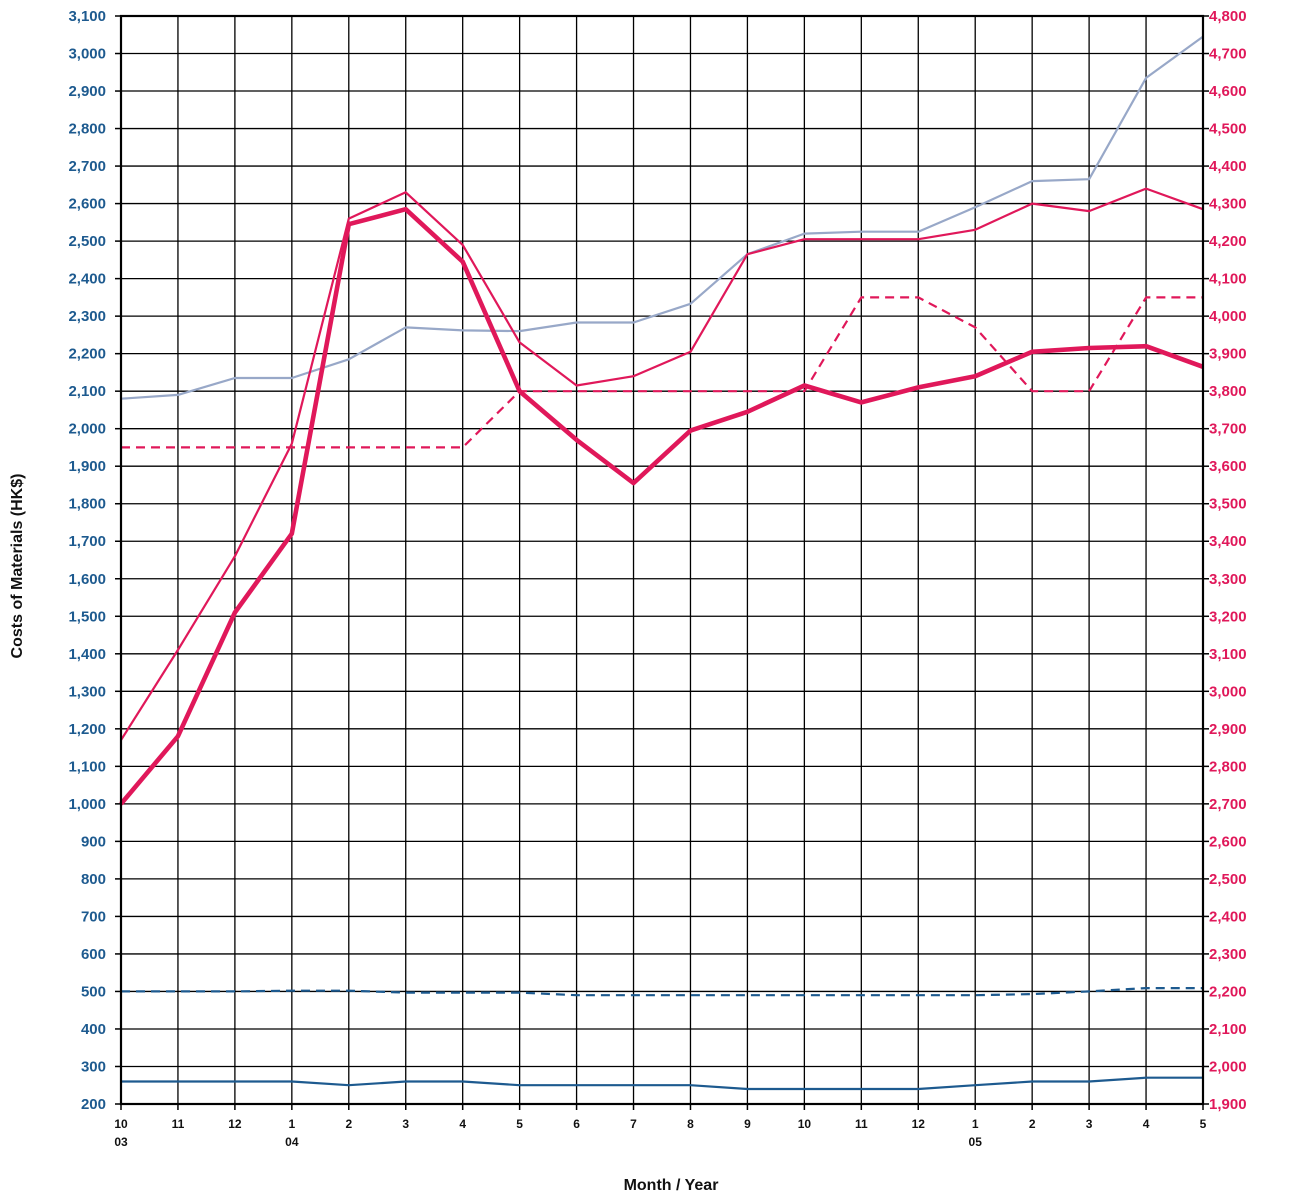 This screenshot has height=1201, width=1289. I want to click on right-tick-label: 2,600, so click(1228, 841).